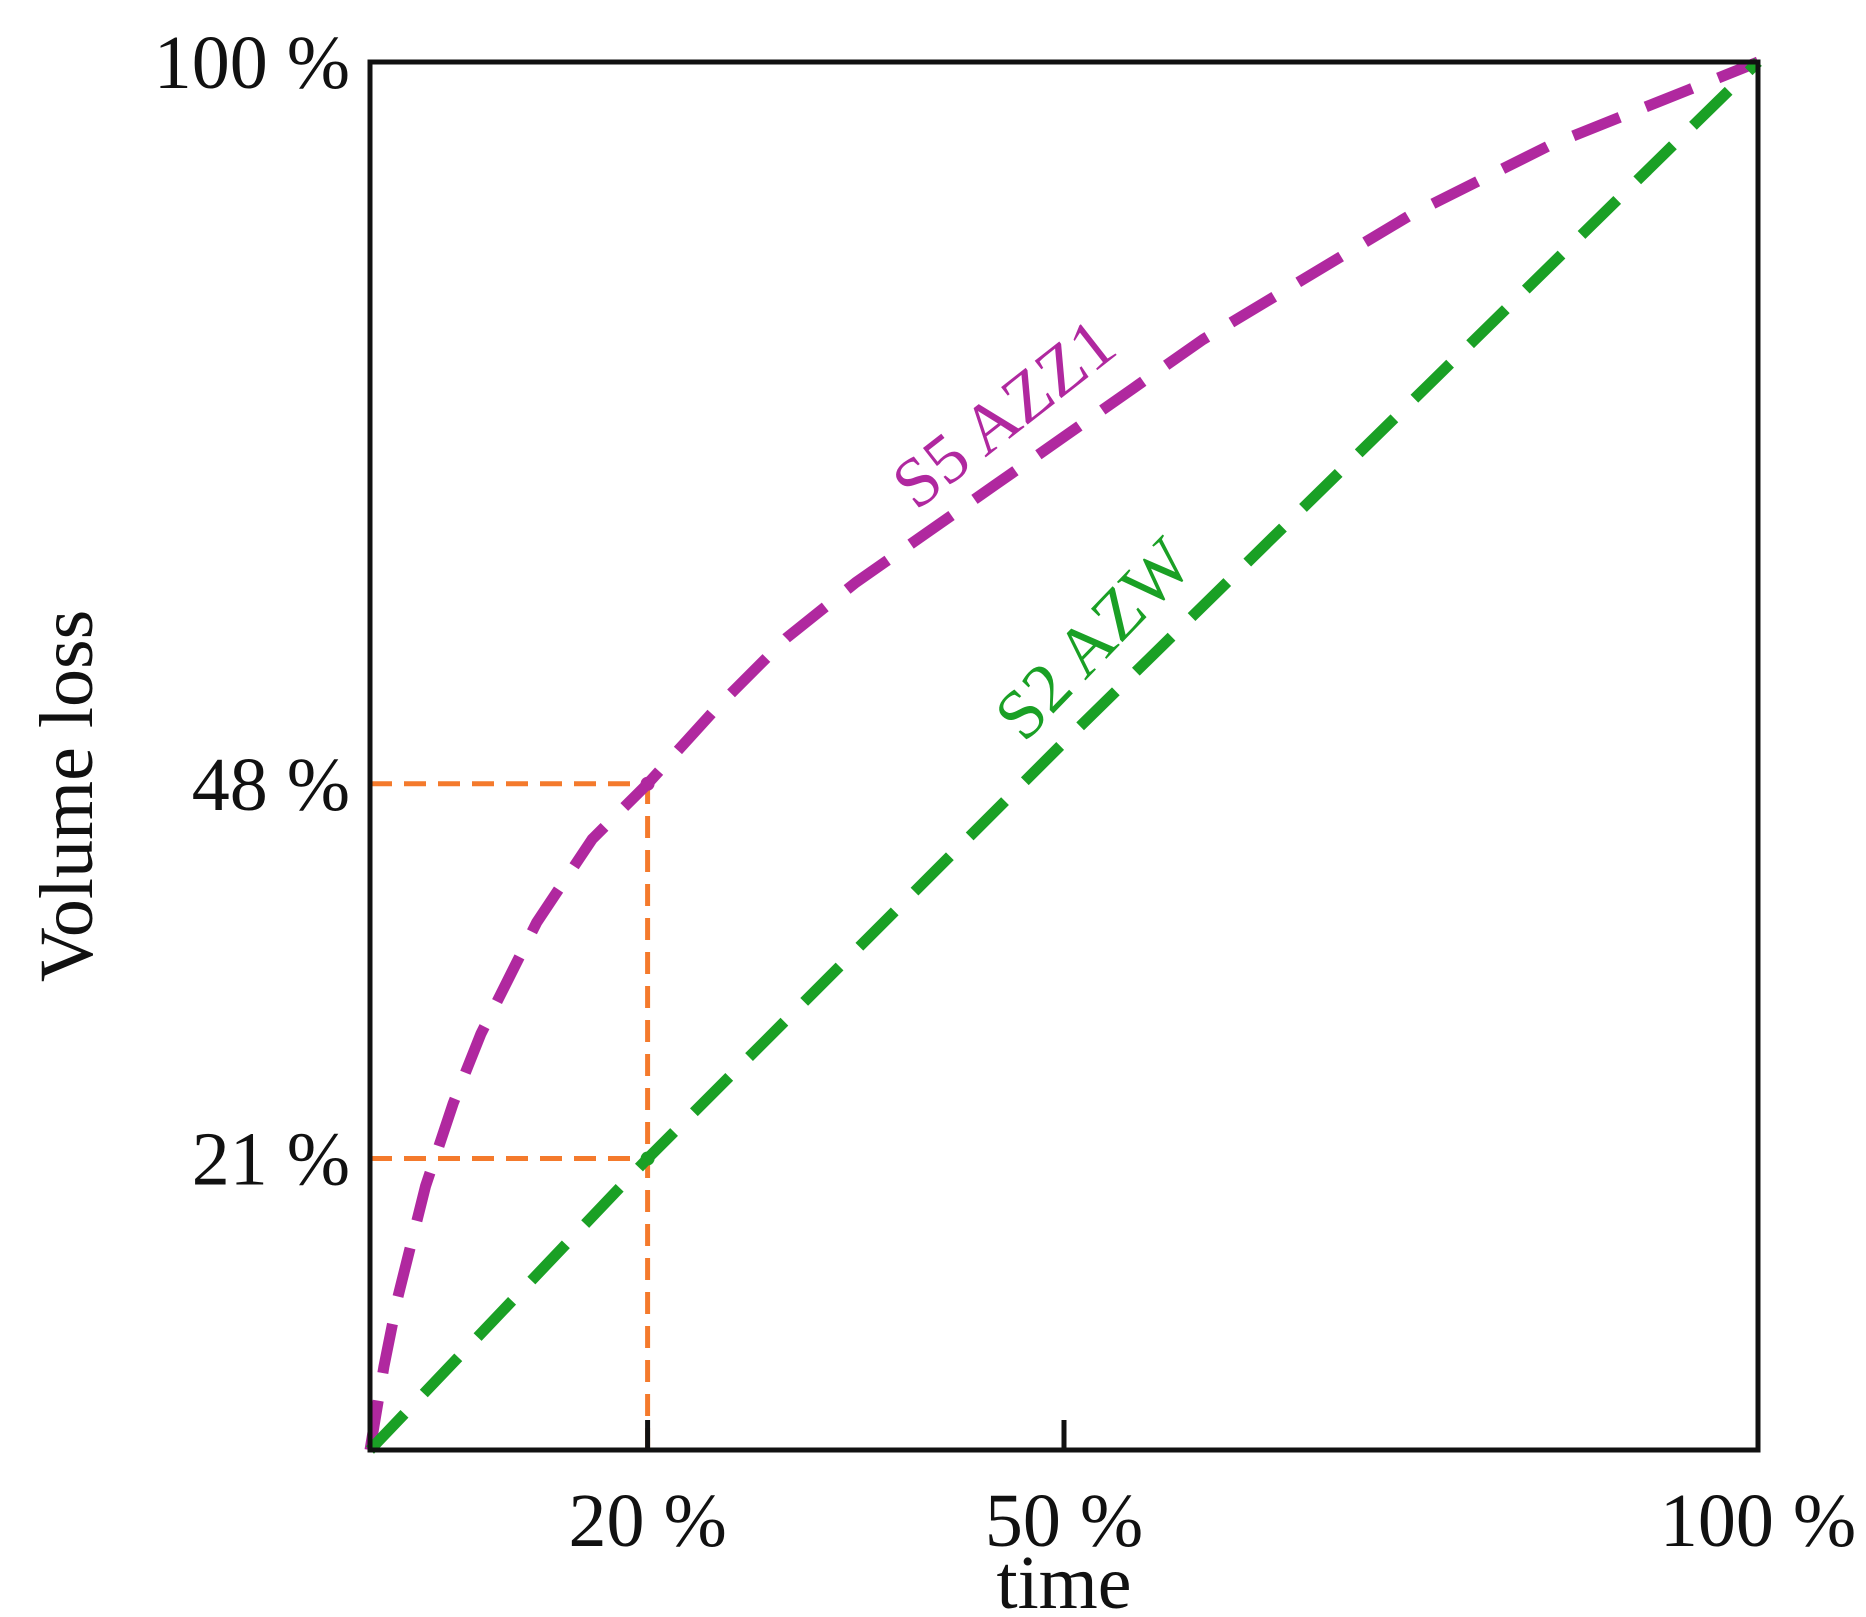 Image resolution: width=1866 pixels, height=1617 pixels. I want to click on y-tick-label: 100 %, so click(252, 63).